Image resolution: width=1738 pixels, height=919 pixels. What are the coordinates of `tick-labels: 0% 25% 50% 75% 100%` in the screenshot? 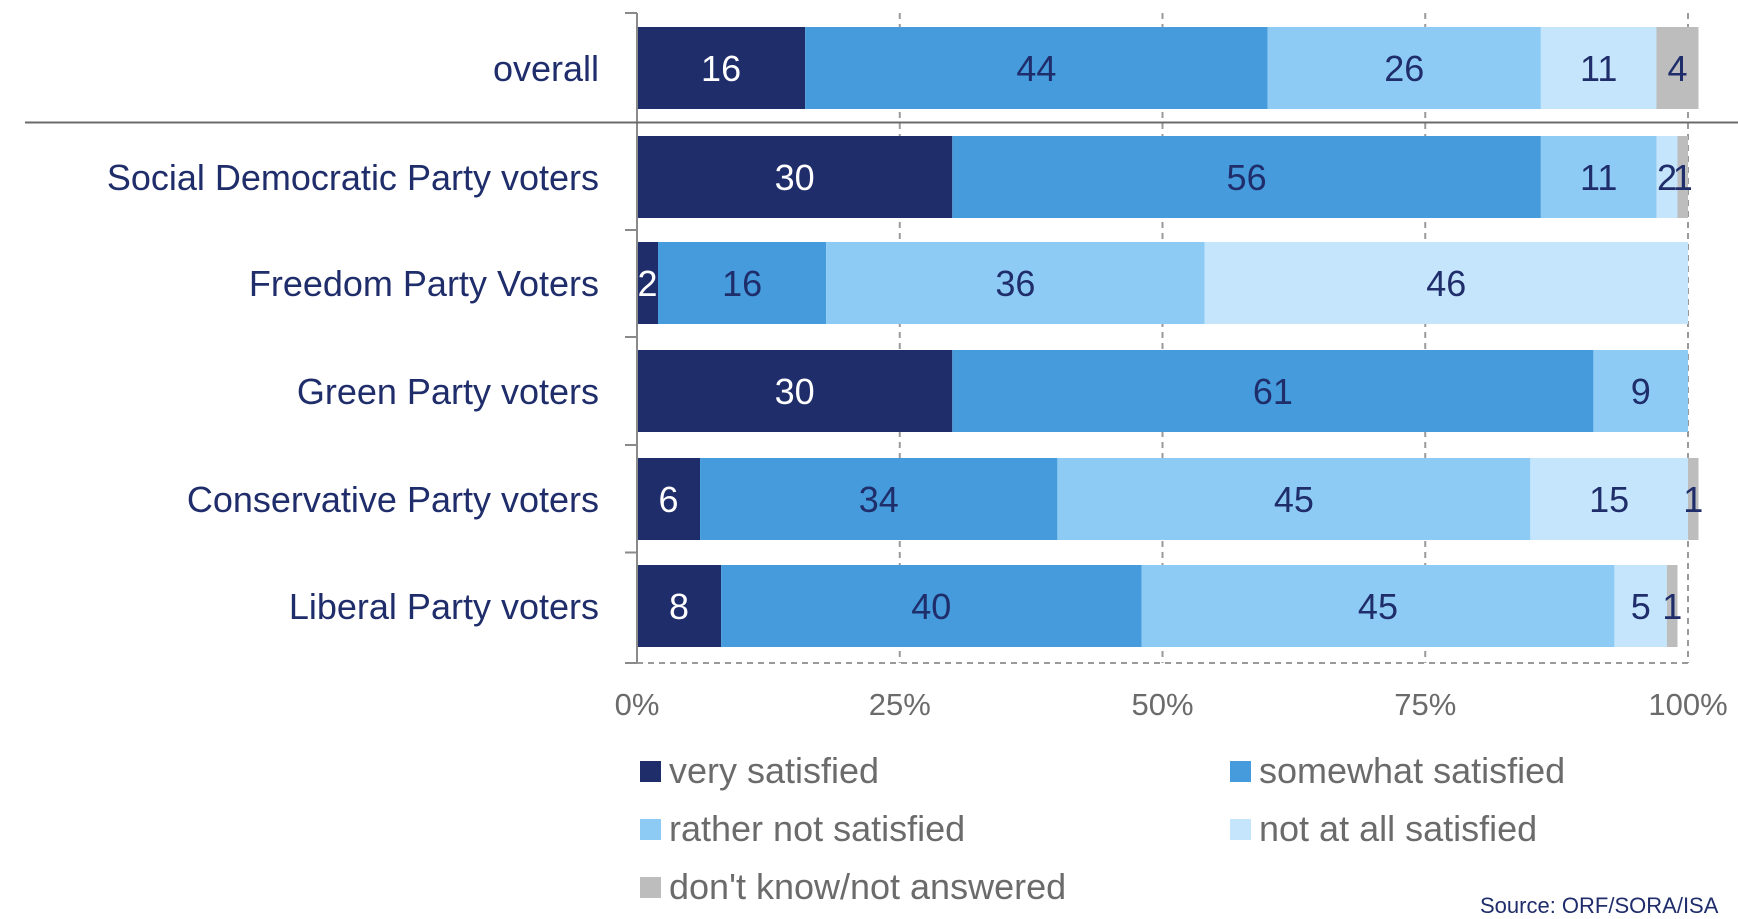 It's located at (1171, 704).